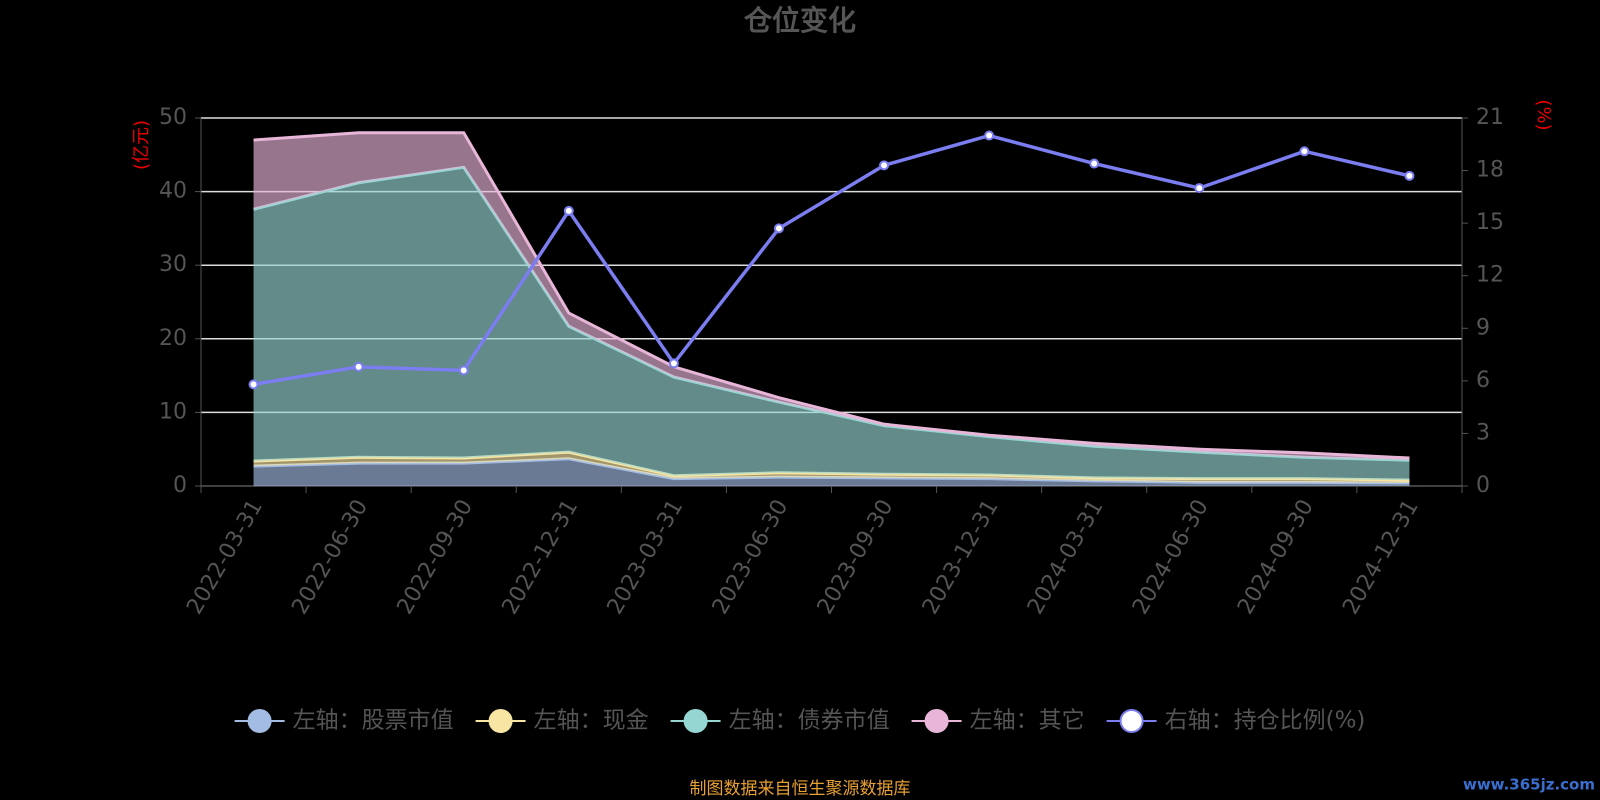  Describe the element at coordinates (173, 411) in the screenshot. I see `y-tick-label: 10` at that location.